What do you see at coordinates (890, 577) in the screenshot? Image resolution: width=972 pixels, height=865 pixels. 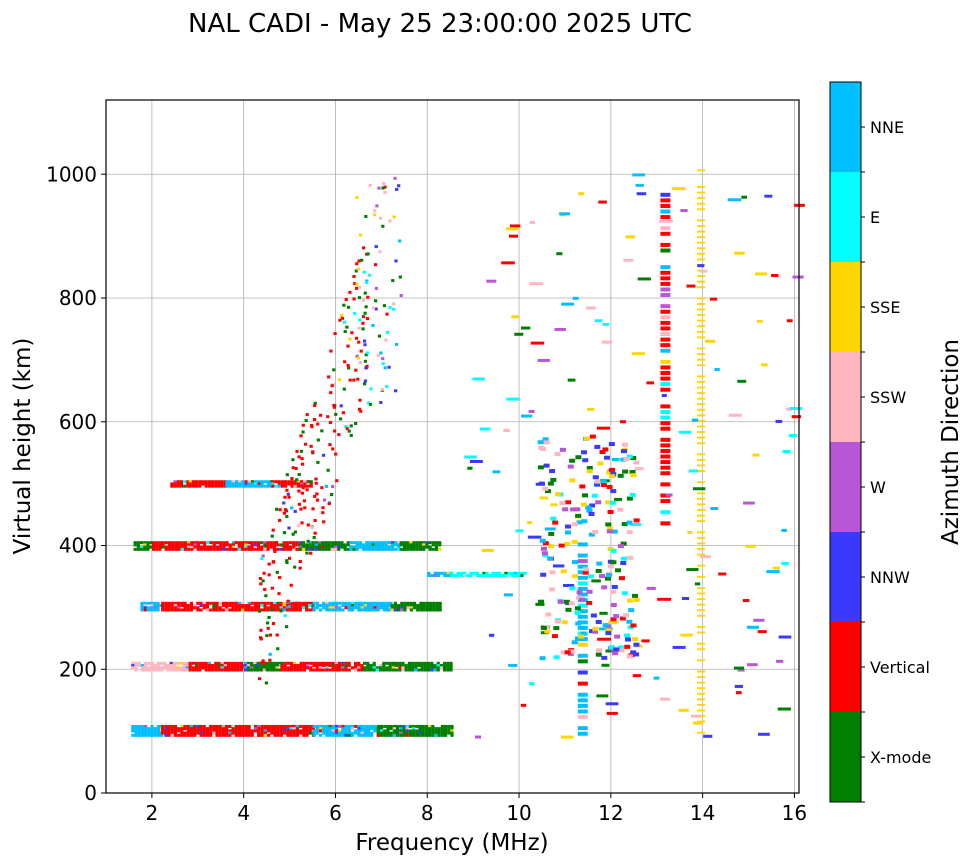 I see `colorbar-category-label: NNW` at bounding box center [890, 577].